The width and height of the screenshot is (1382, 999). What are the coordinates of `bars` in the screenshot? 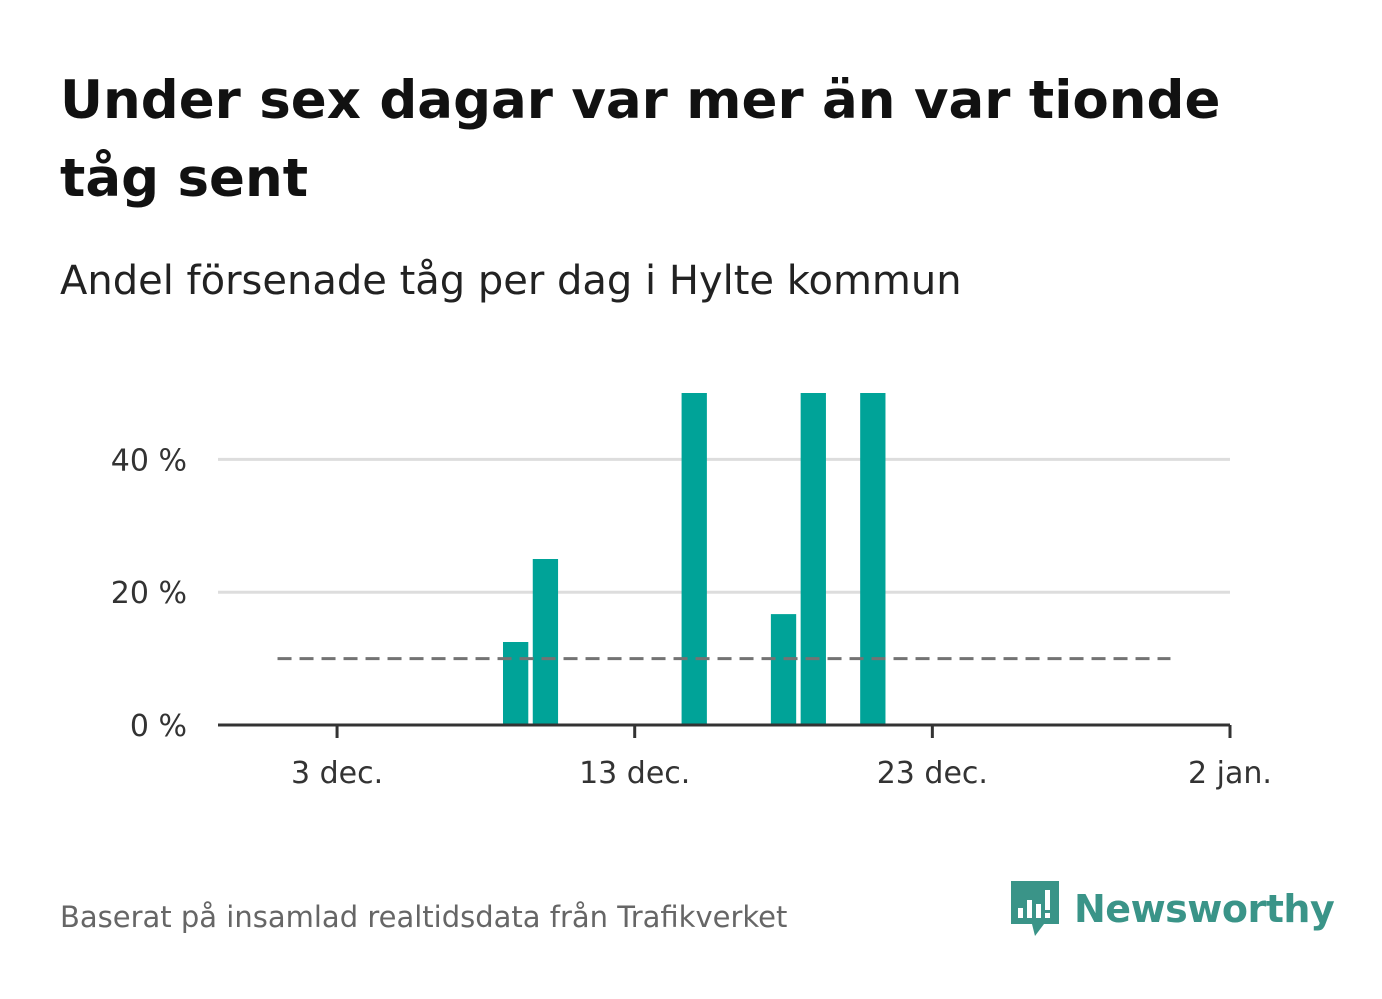 It's located at (694, 559).